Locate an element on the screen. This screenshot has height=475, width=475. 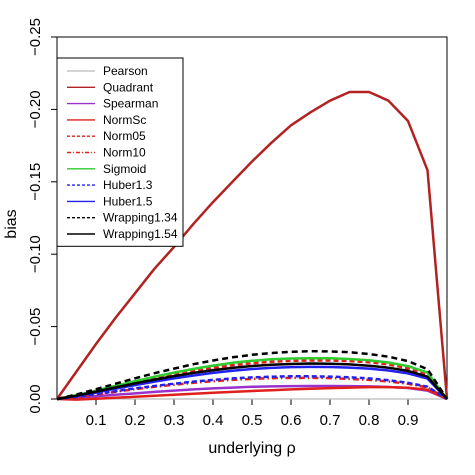
y-tick-label: −0.15 is located at coordinates (35, 182).